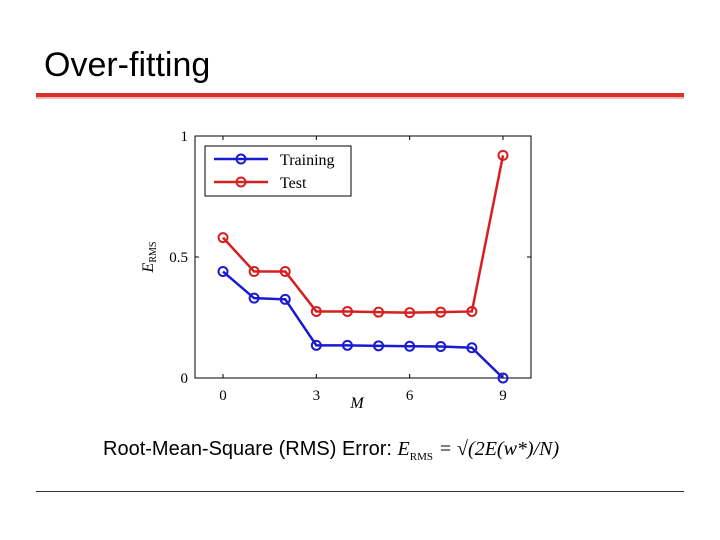 This screenshot has height=540, width=720. I want to click on x-axis-label: M, so click(357, 403).